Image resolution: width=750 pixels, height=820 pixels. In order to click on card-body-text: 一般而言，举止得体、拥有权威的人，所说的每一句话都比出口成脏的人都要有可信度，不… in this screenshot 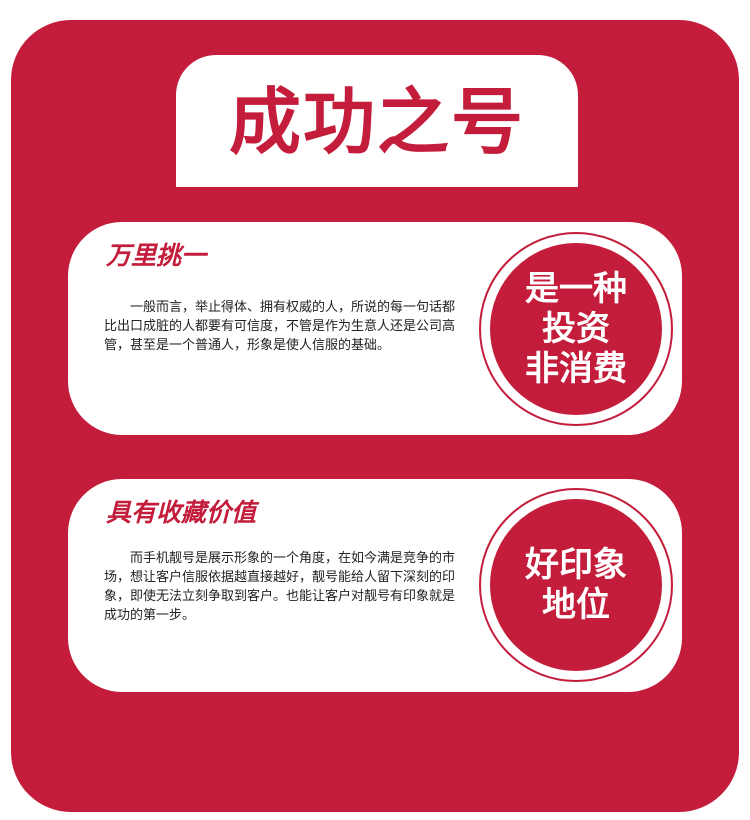, I will do `click(280, 326)`.